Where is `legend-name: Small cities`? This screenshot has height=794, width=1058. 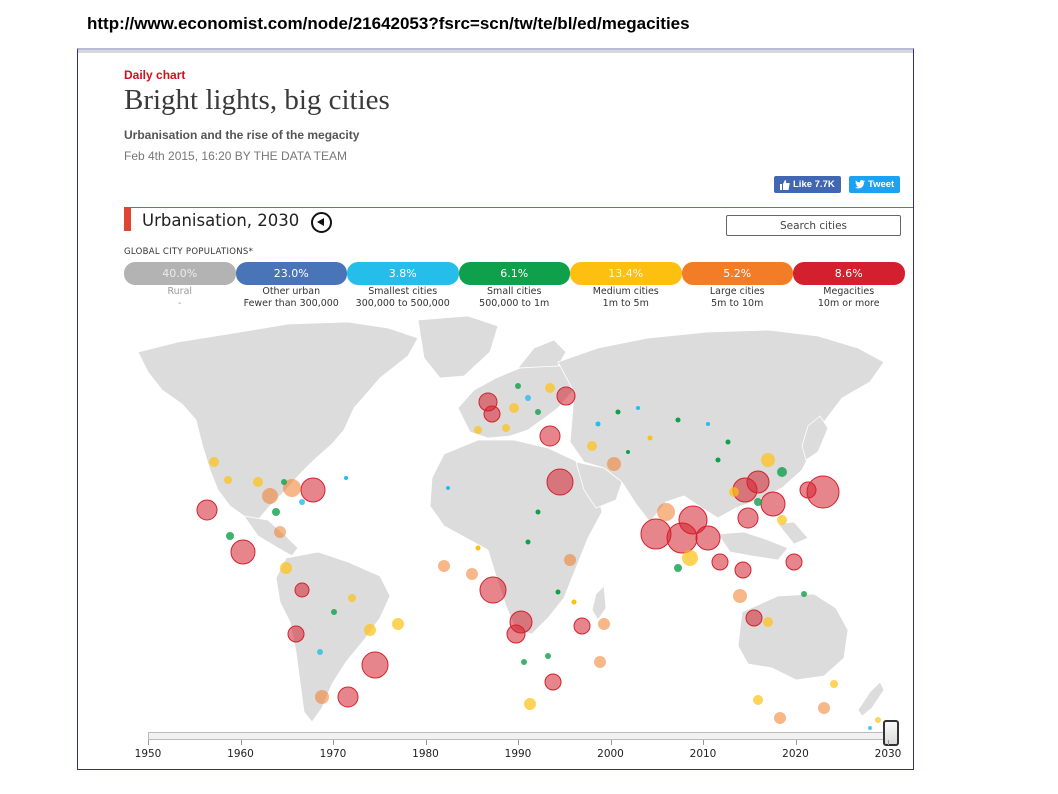
legend-name: Small cities is located at coordinates (514, 291).